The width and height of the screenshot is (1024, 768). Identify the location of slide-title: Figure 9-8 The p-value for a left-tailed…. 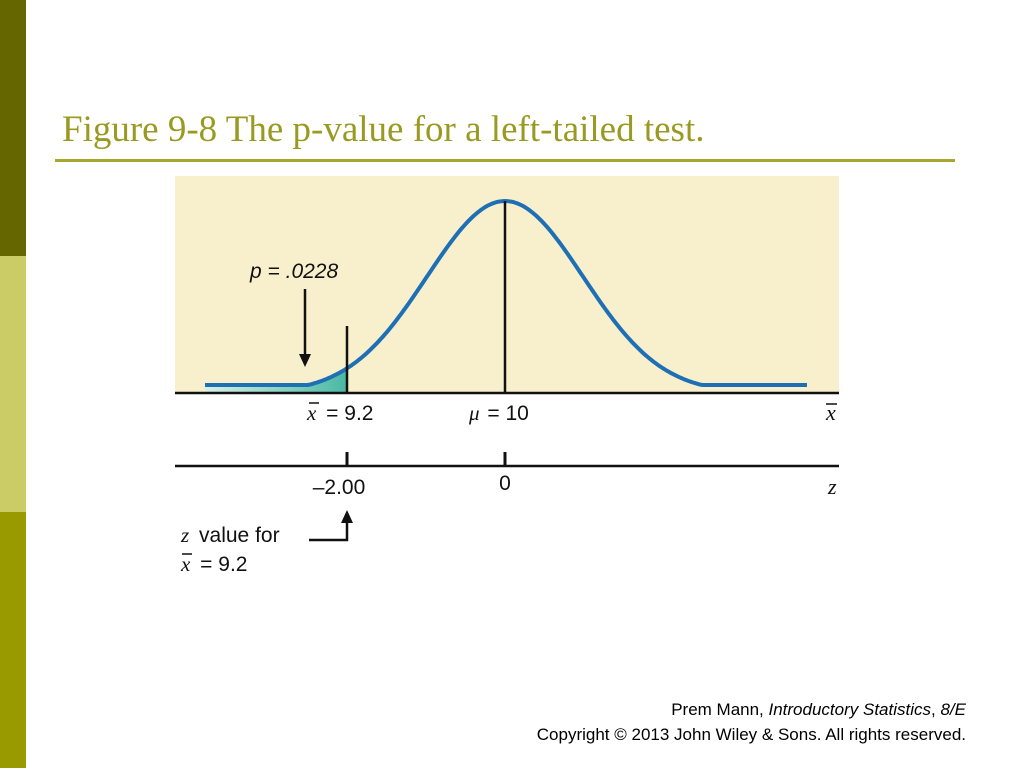
(383, 129).